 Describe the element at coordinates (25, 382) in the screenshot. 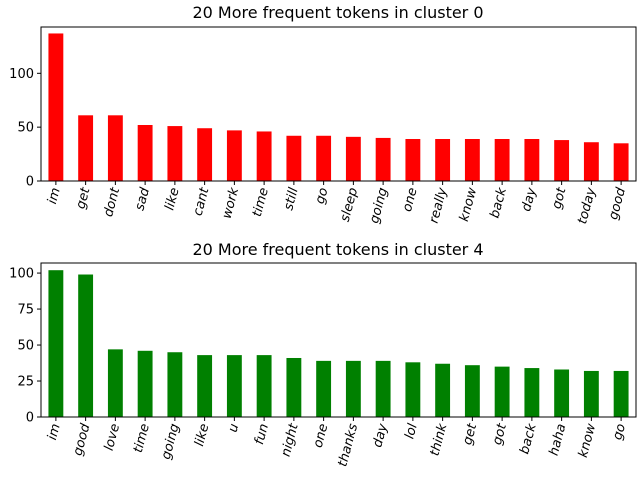

I see `y-tick-label: 25` at that location.